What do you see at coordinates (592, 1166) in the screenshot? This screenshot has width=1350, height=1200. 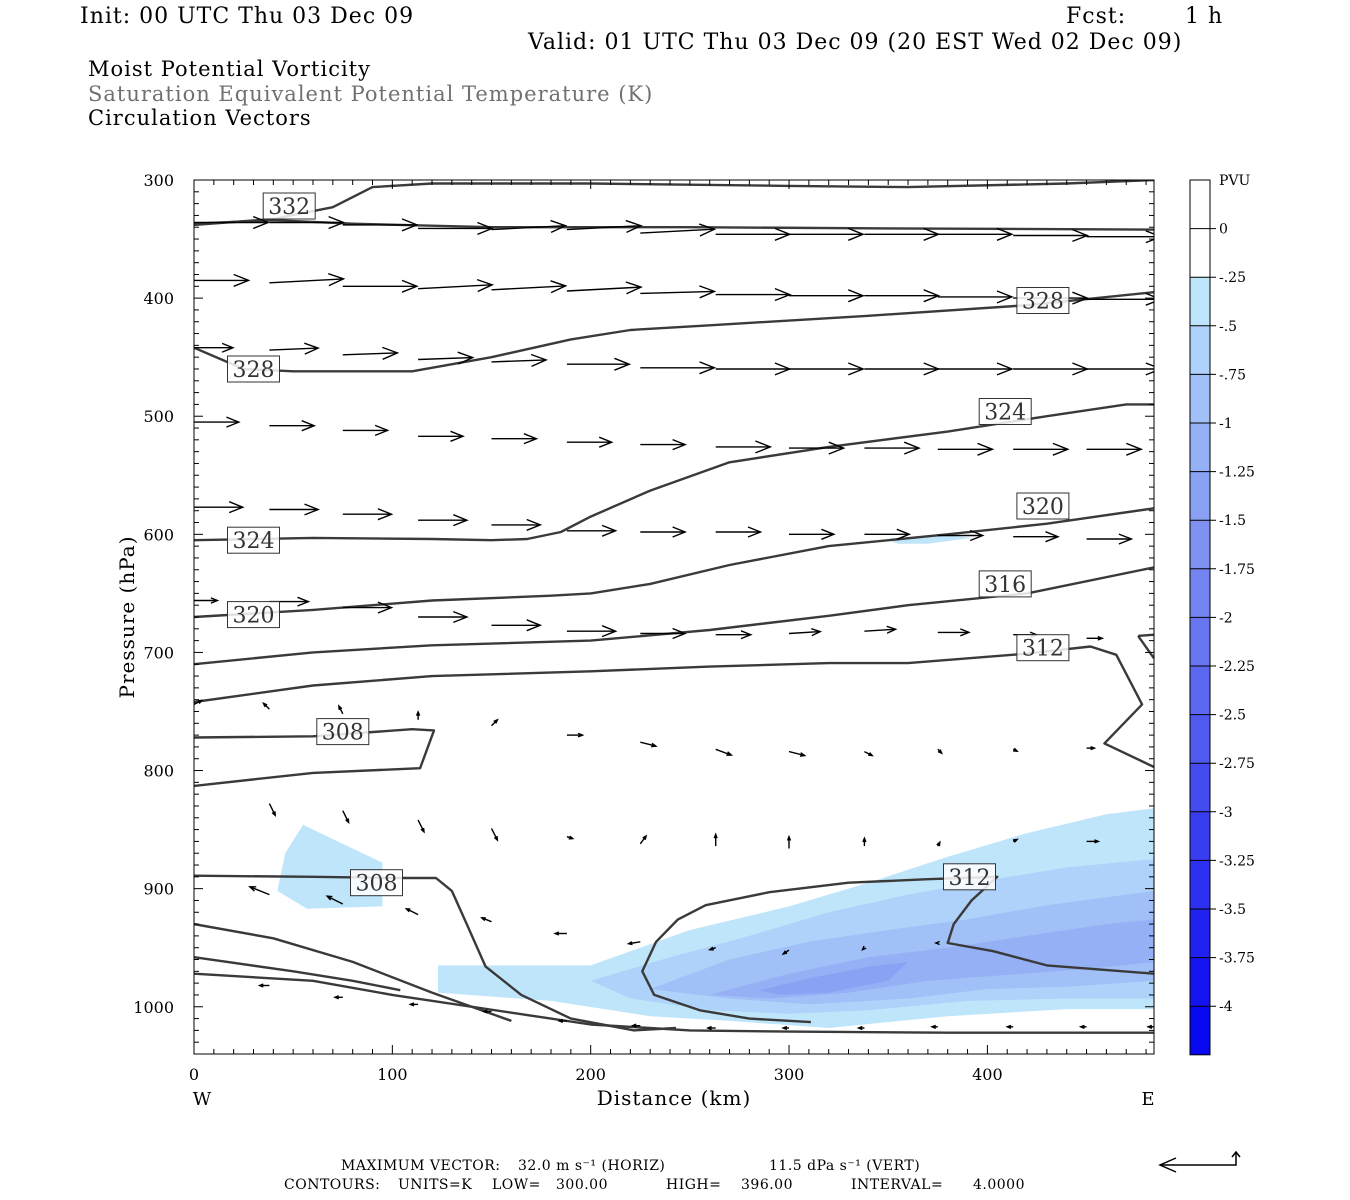 I see `max-vector-horiz: 32.0 m s⁻¹ (HORIZ)` at bounding box center [592, 1166].